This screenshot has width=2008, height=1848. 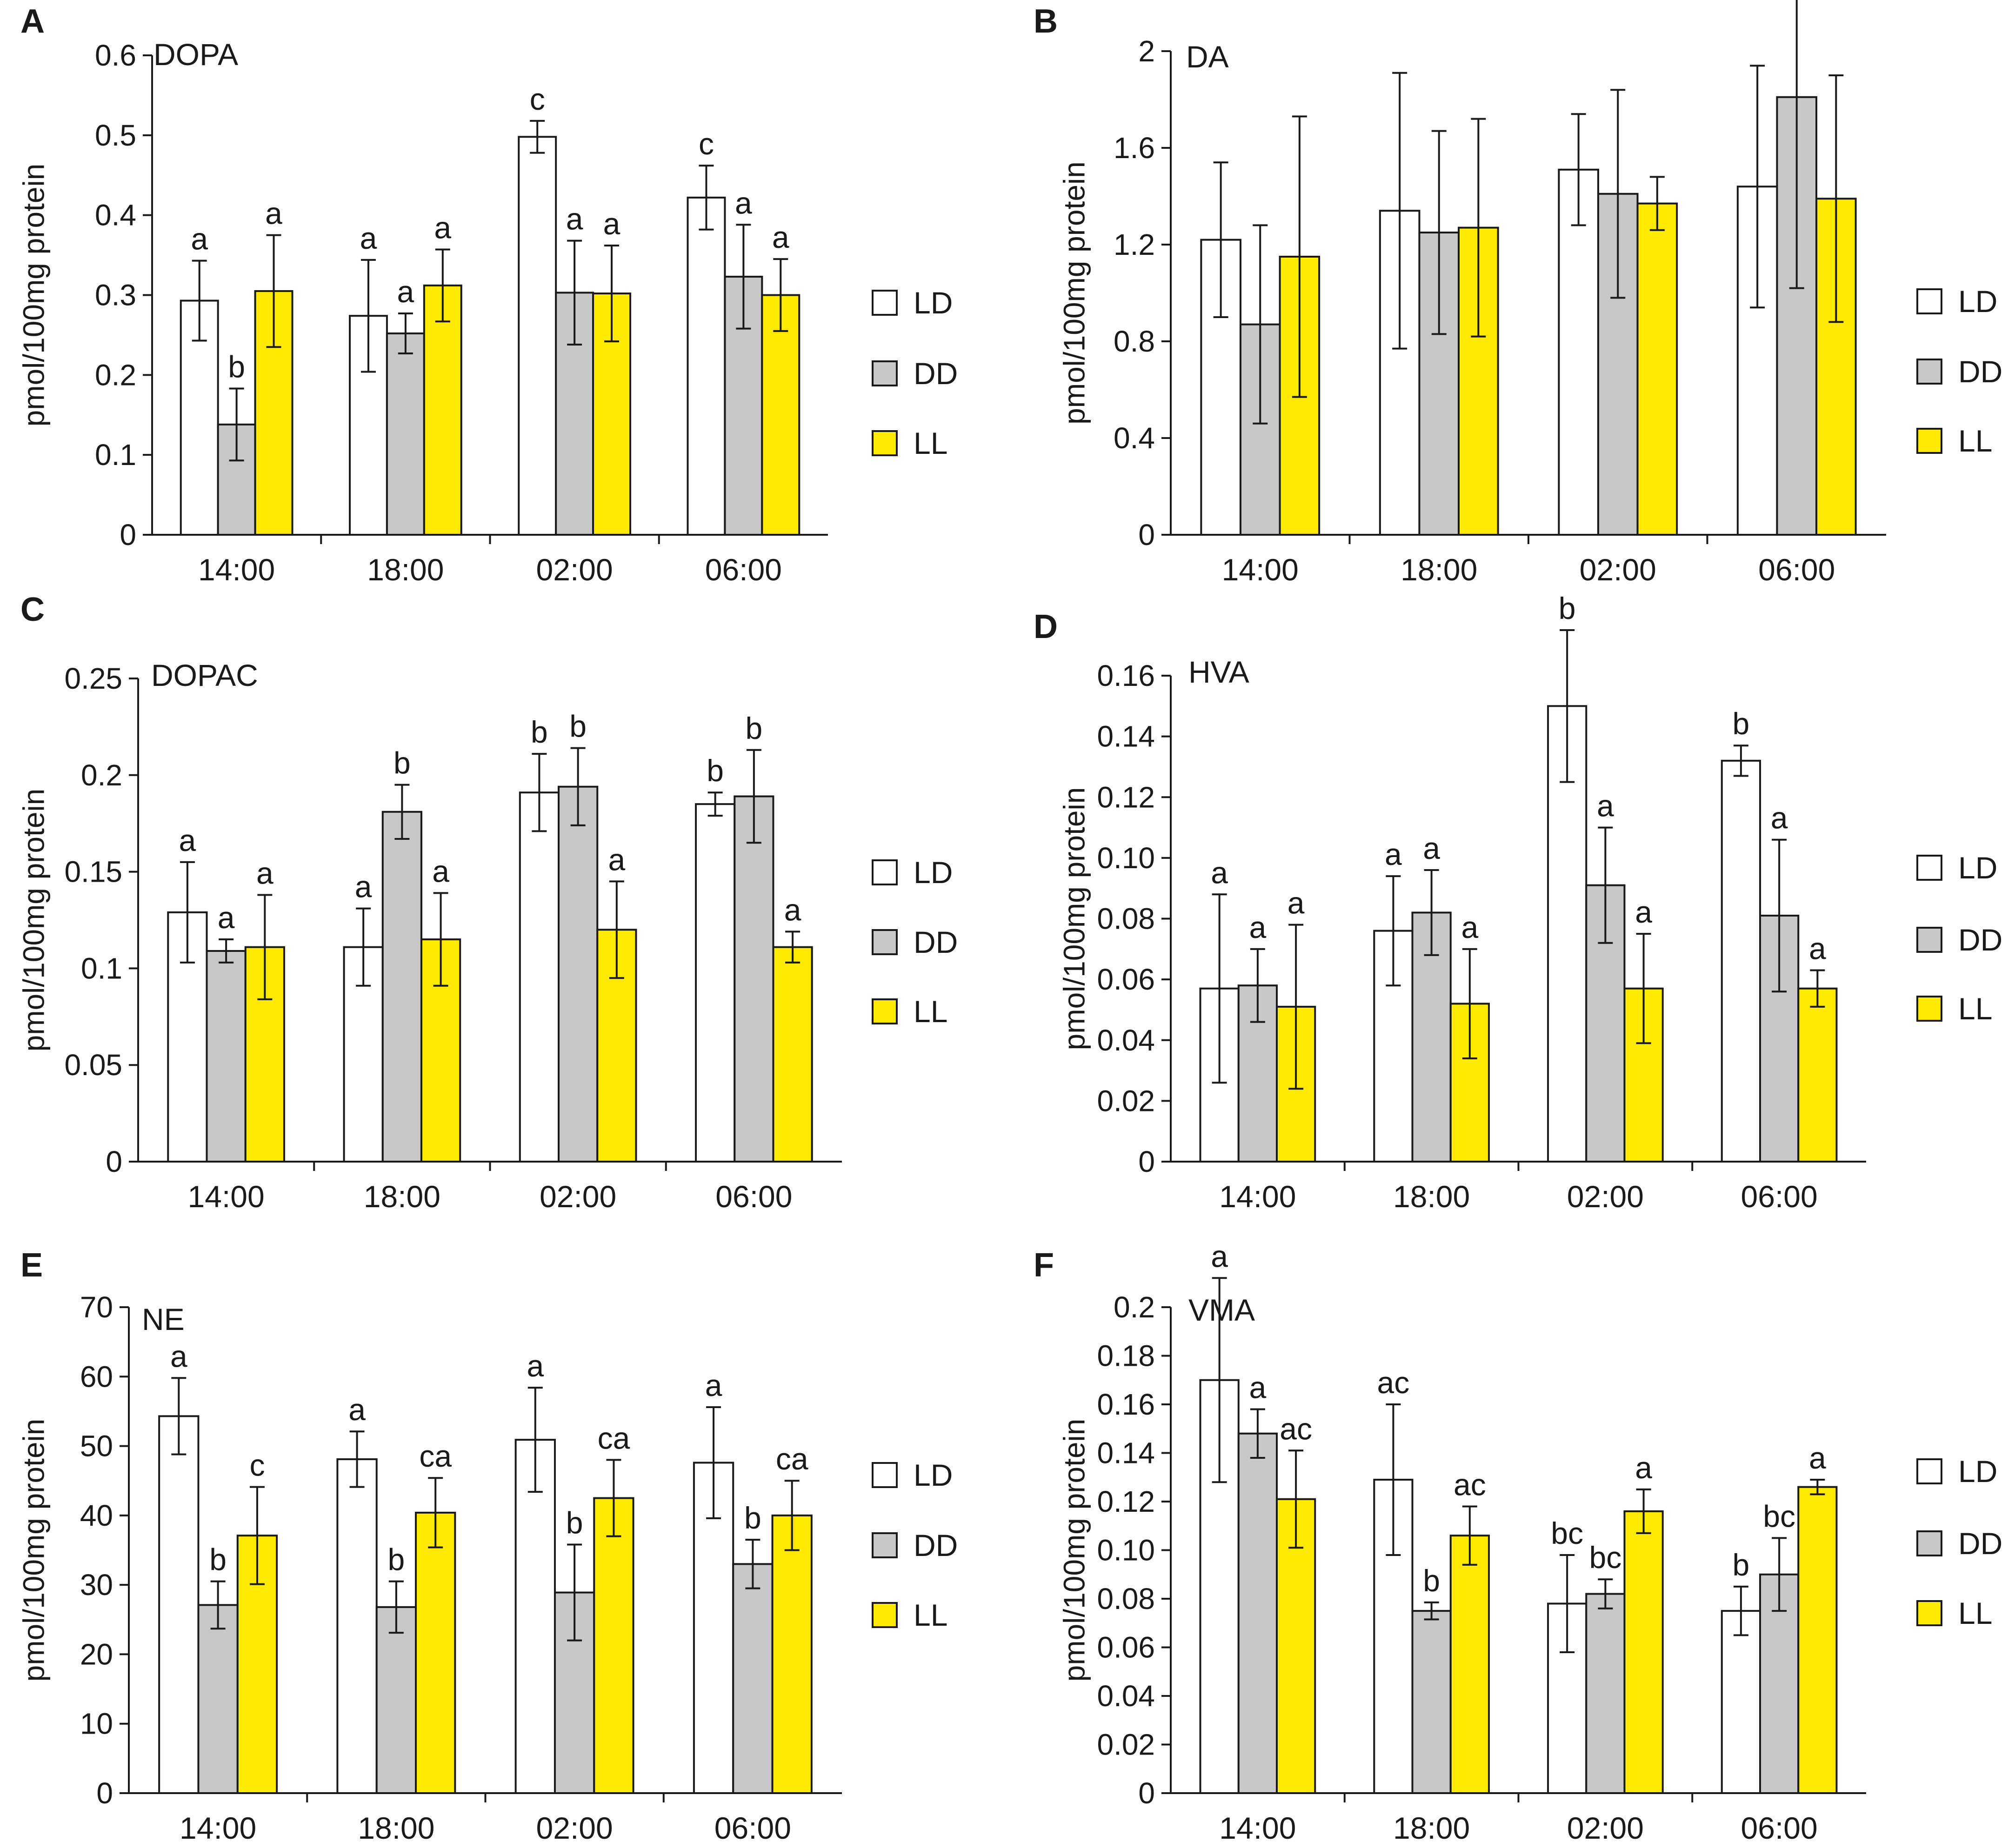 What do you see at coordinates (934, 873) in the screenshot?
I see `legend-label-ld: LD` at bounding box center [934, 873].